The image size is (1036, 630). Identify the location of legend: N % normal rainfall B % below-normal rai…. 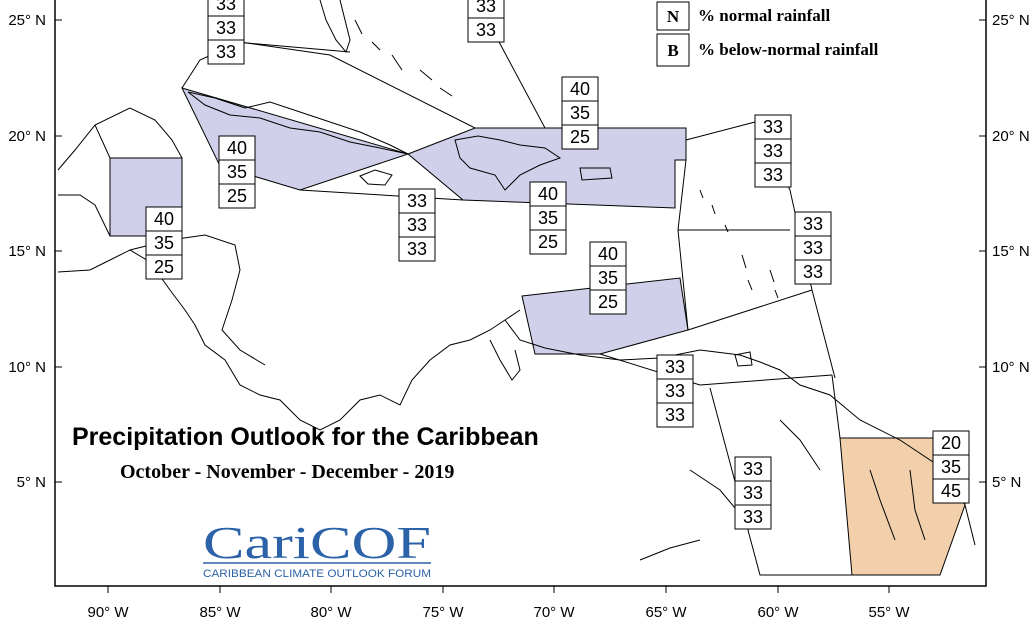
(767, 34).